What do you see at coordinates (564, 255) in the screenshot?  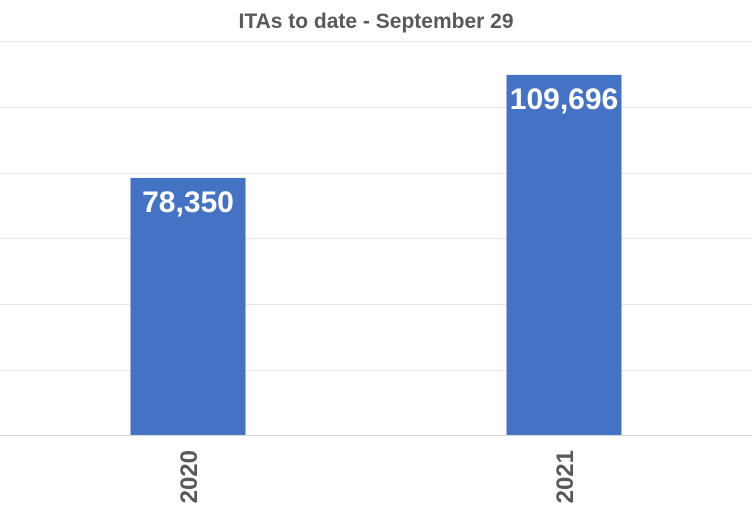 I see `bar-2021` at bounding box center [564, 255].